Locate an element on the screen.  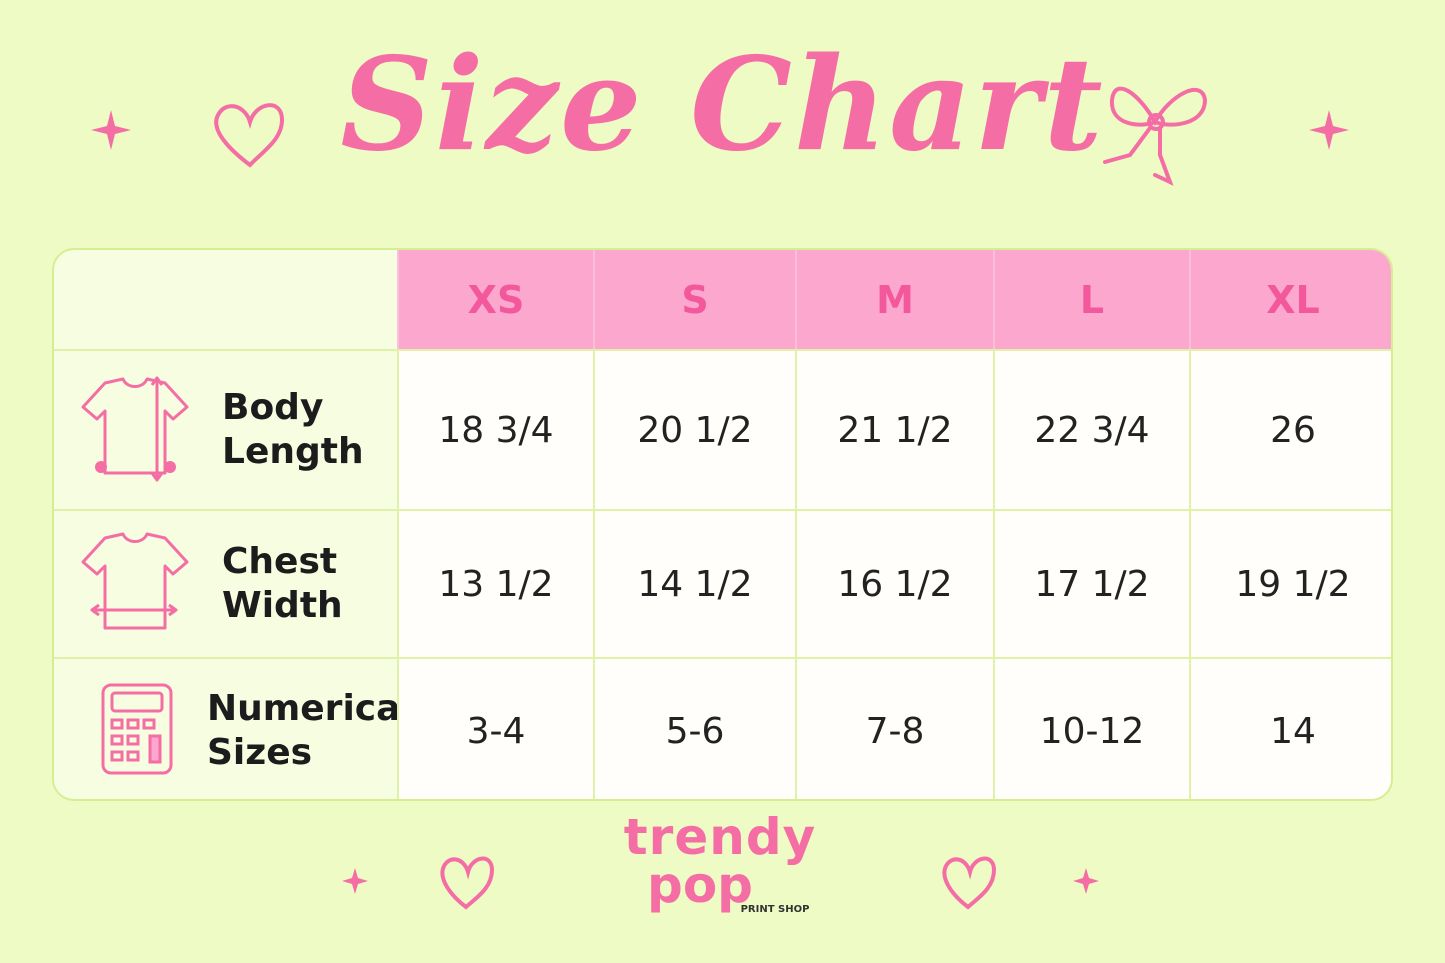
row-label-text: Chest Width is located at coordinates (282, 583).